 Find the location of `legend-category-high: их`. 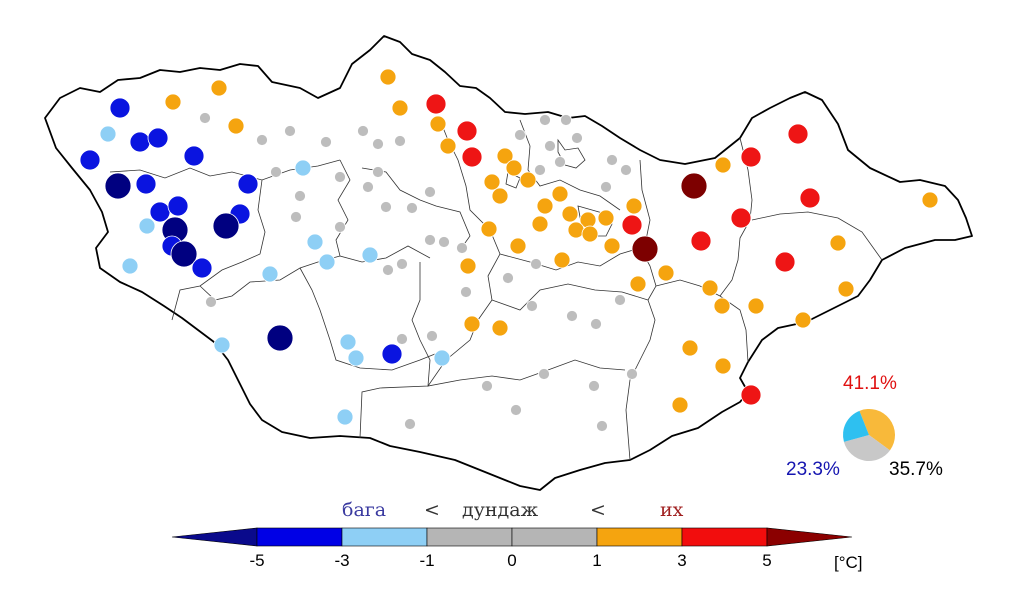

legend-category-high: их is located at coordinates (672, 510).